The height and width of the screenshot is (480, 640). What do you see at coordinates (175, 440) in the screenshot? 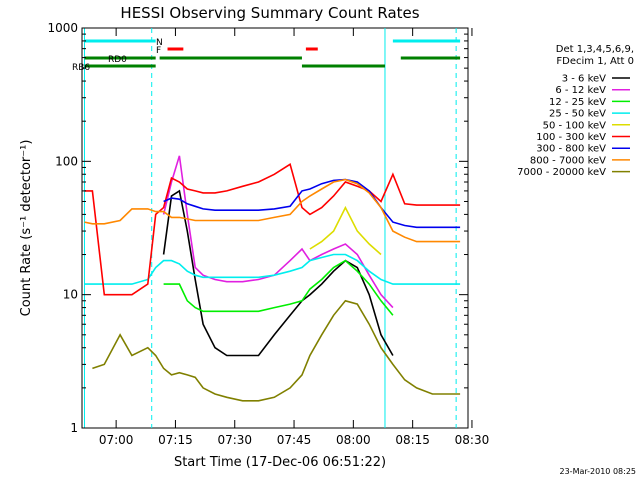
I see `x-tick-label: 07:15` at bounding box center [175, 440].